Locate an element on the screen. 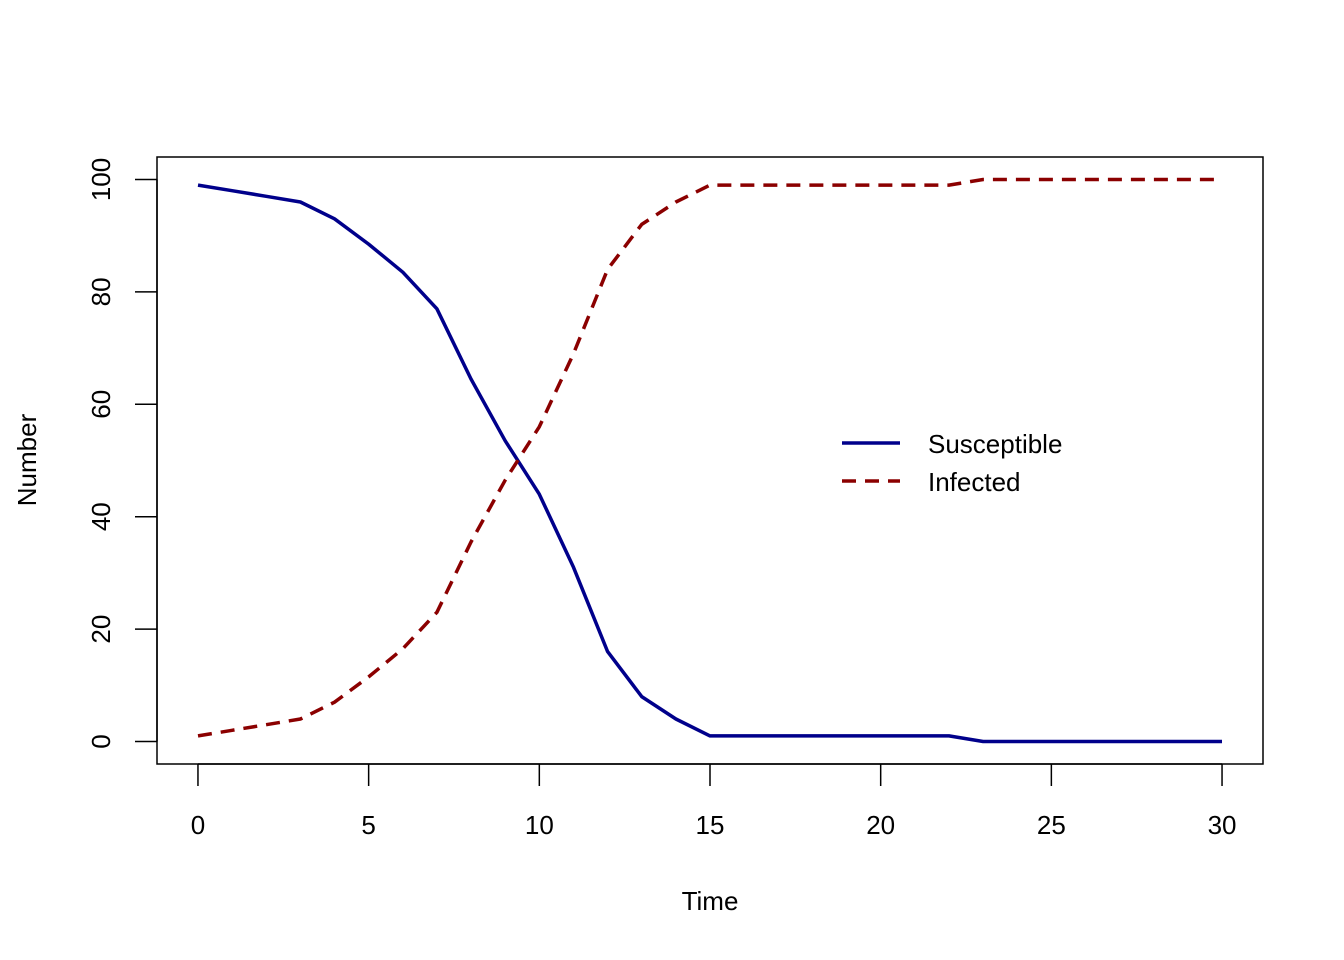 This screenshot has height=960, width=1344. legend: Susceptible Infected is located at coordinates (952, 463).